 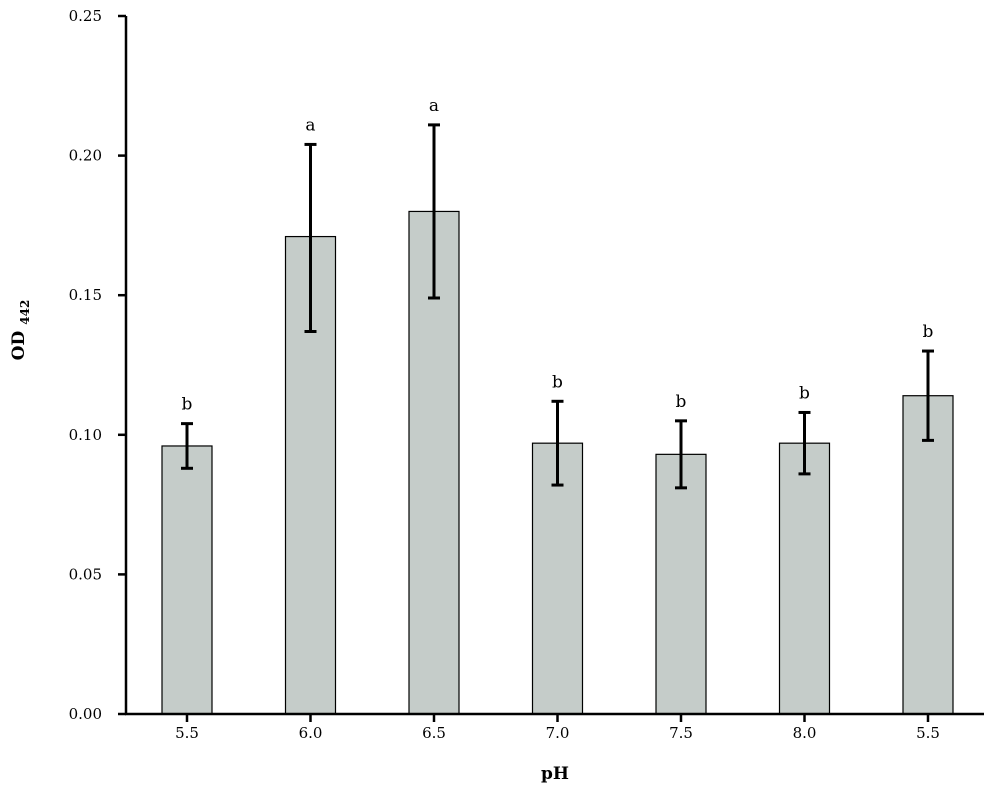 I want to click on significance-label-0: b, so click(x=187, y=405).